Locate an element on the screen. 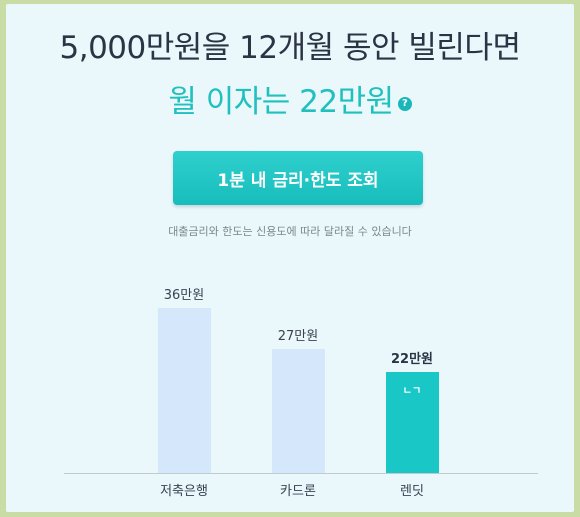  rate-limit-check-button: 1분 내 금리·한도 조회 is located at coordinates (298, 178).